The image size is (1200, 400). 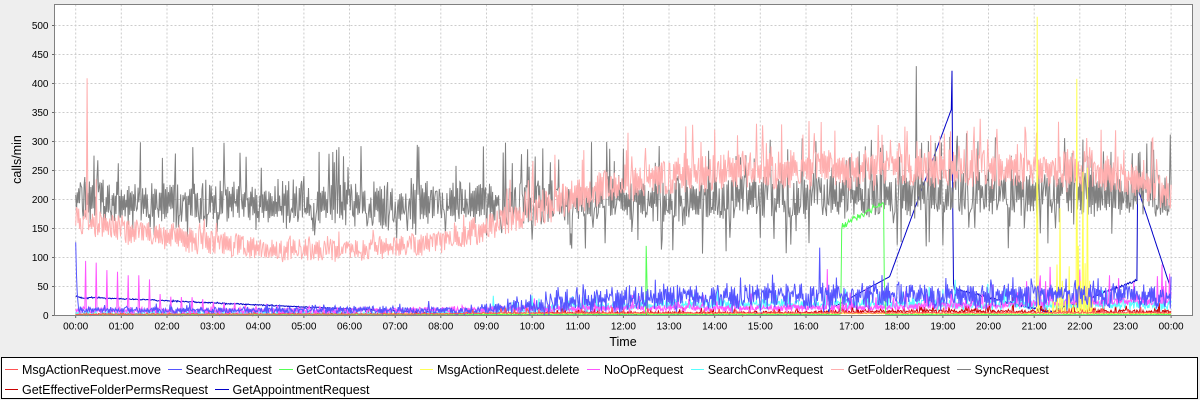 What do you see at coordinates (40, 142) in the screenshot?
I see `svg-text: 300` at bounding box center [40, 142].